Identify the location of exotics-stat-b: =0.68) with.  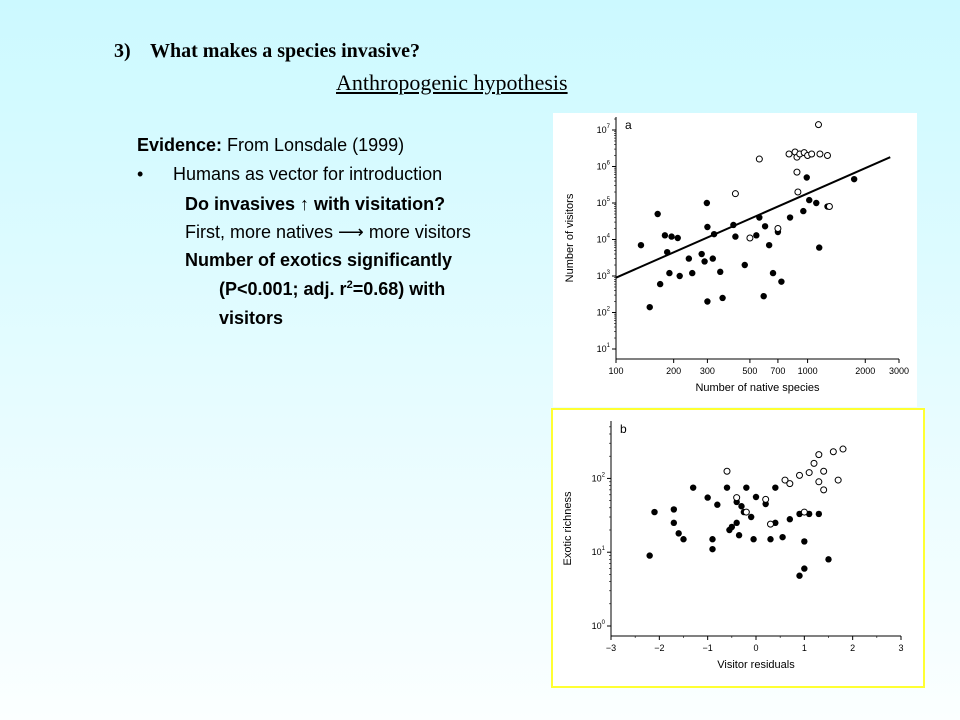
(399, 289).